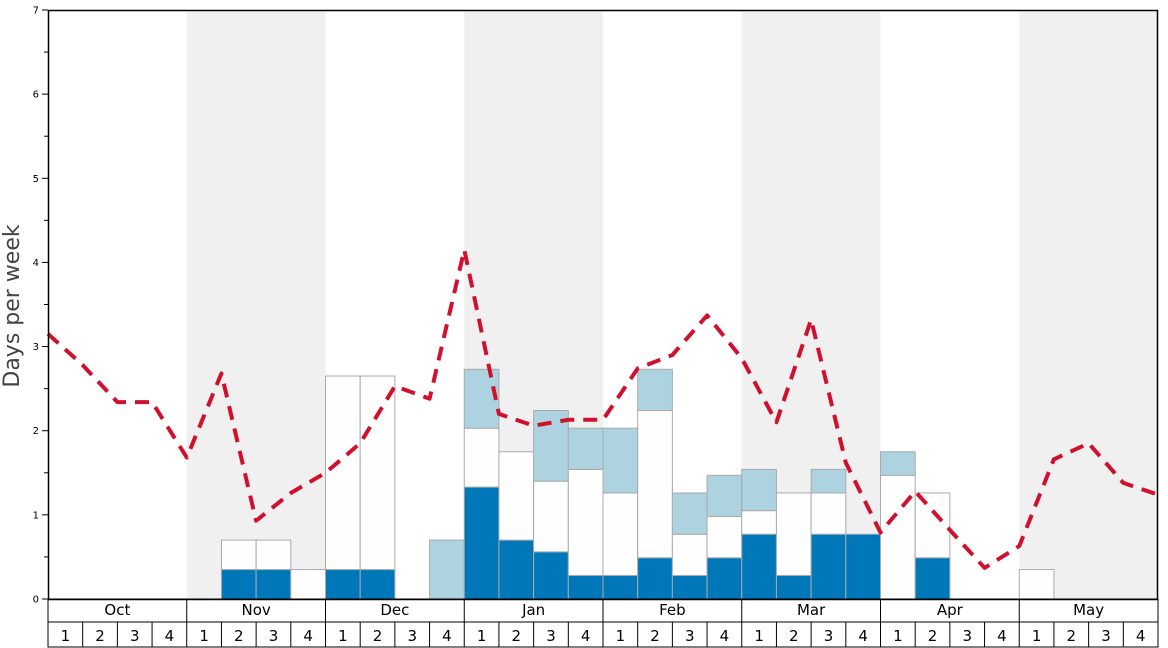 The width and height of the screenshot is (1168, 648). Describe the element at coordinates (828, 481) in the screenshot. I see `bar-mar-week-3-light` at that location.